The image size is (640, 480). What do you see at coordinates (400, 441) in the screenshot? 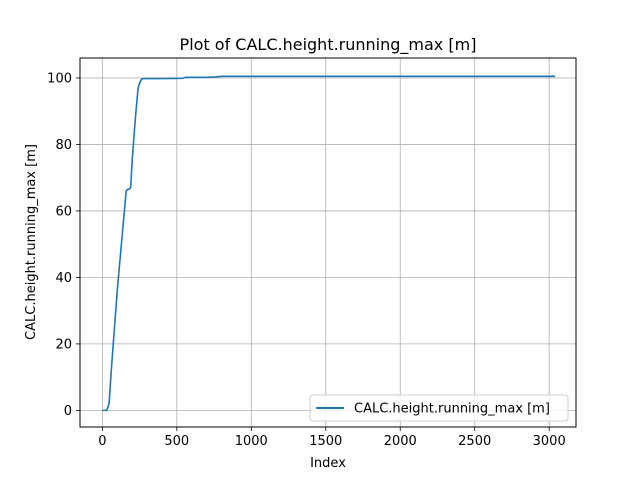
I see `x-tick-label: 2000` at bounding box center [400, 441].